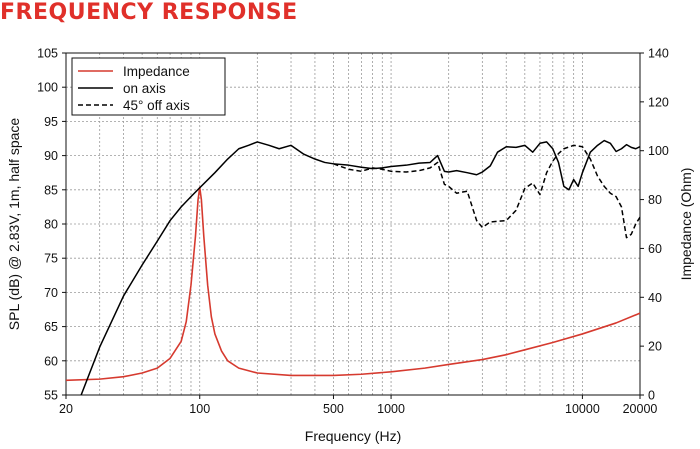  I want to click on y2-tick-label: 0, so click(651, 396).